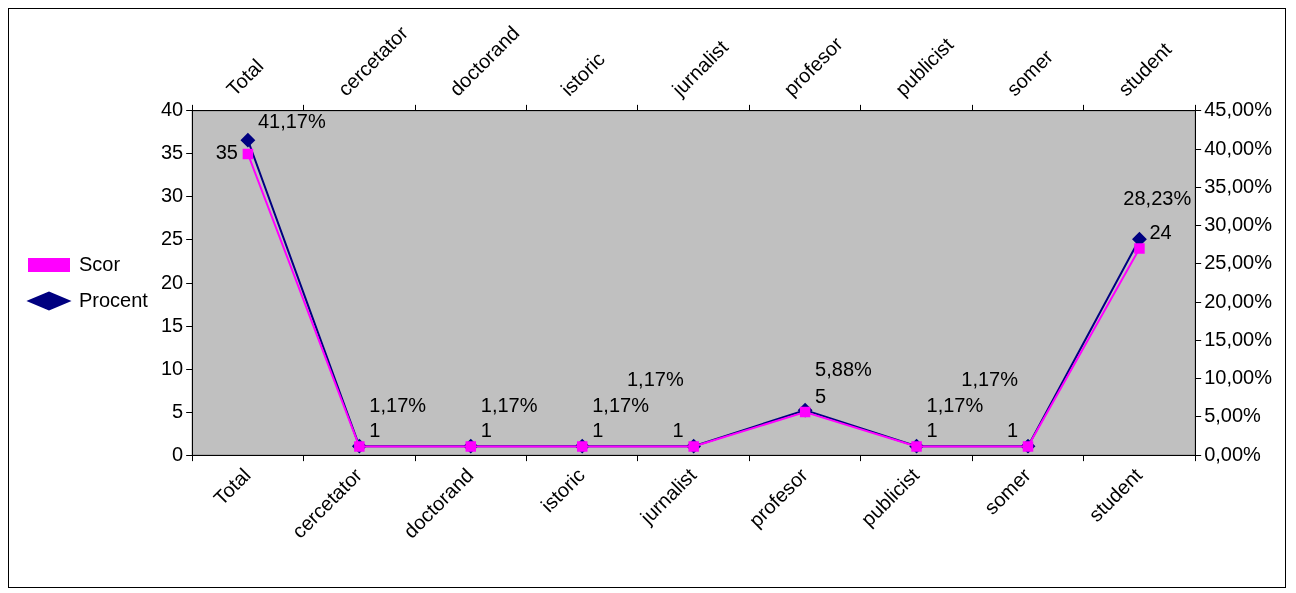 This screenshot has width=1296, height=593. I want to click on y-tick-label: 0, so click(178, 453).